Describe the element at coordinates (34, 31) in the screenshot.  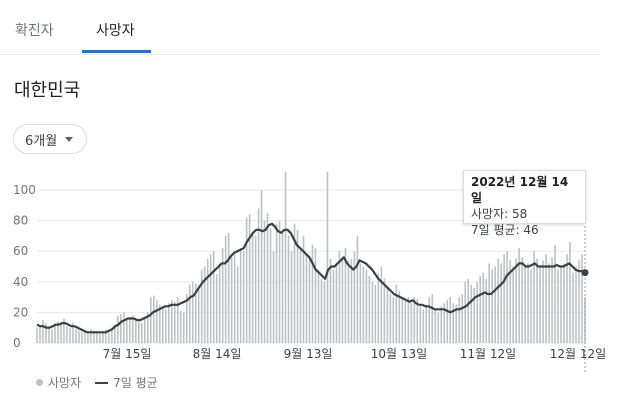
I see `tab-confirmed-cases: 확진자` at that location.